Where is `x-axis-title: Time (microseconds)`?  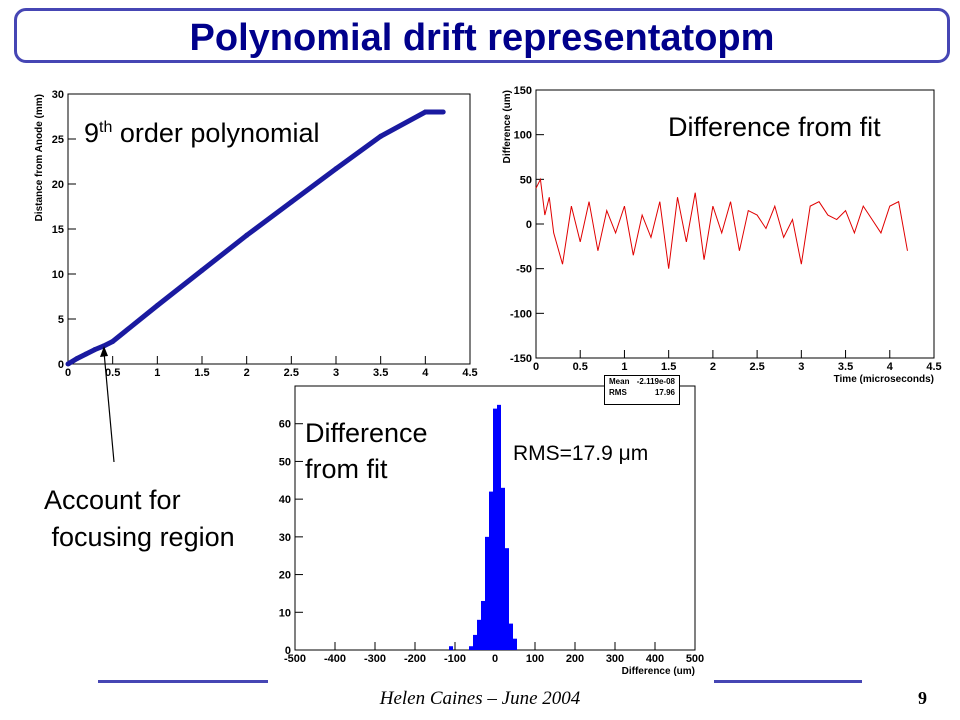
x-axis-title: Time (microseconds) is located at coordinates (884, 379).